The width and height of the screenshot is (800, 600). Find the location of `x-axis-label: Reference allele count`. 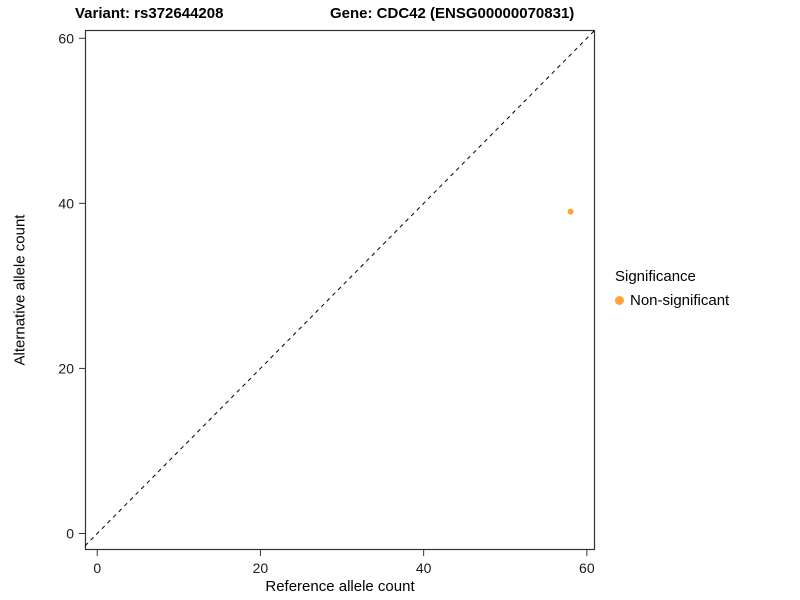

x-axis-label: Reference allele count is located at coordinates (340, 586).